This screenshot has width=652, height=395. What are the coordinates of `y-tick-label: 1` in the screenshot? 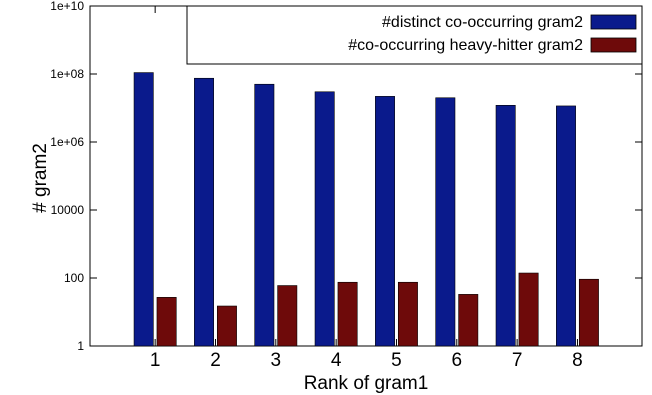 It's located at (80, 346).